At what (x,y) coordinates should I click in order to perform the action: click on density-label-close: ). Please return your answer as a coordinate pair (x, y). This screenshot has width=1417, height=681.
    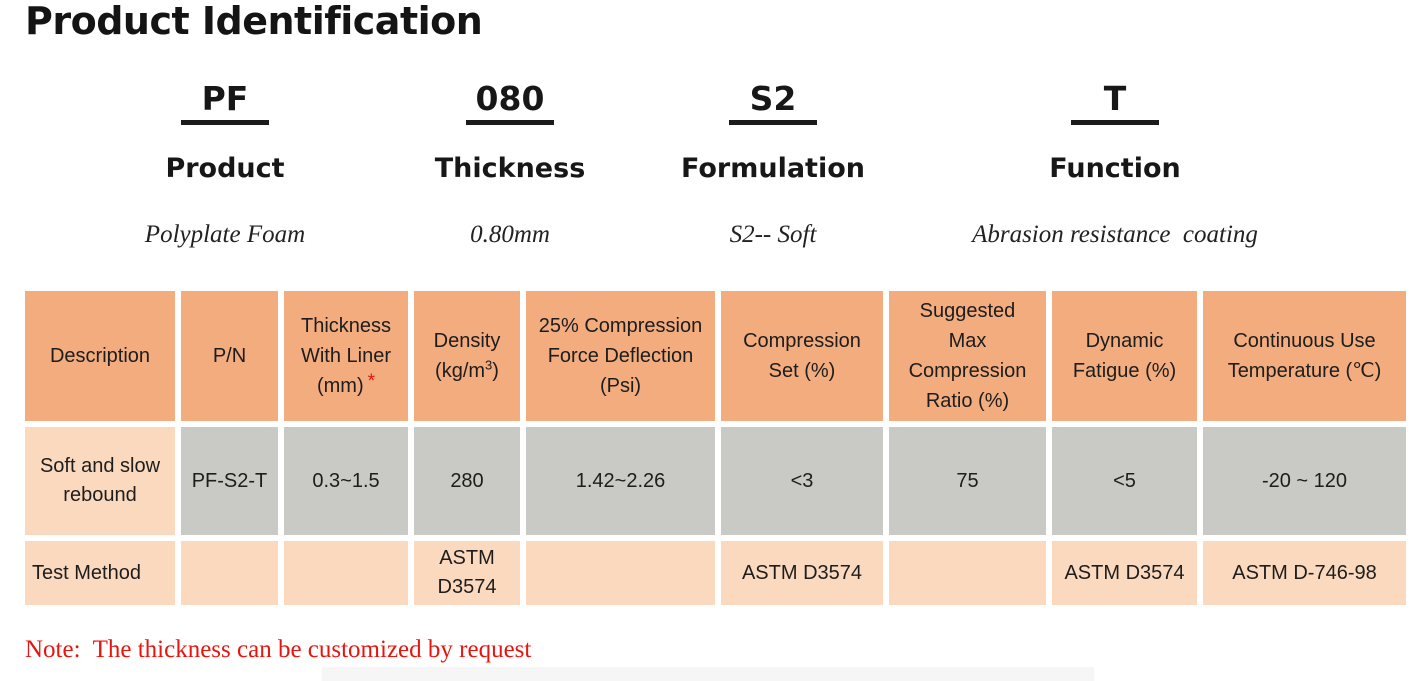
    Looking at the image, I should click on (495, 371).